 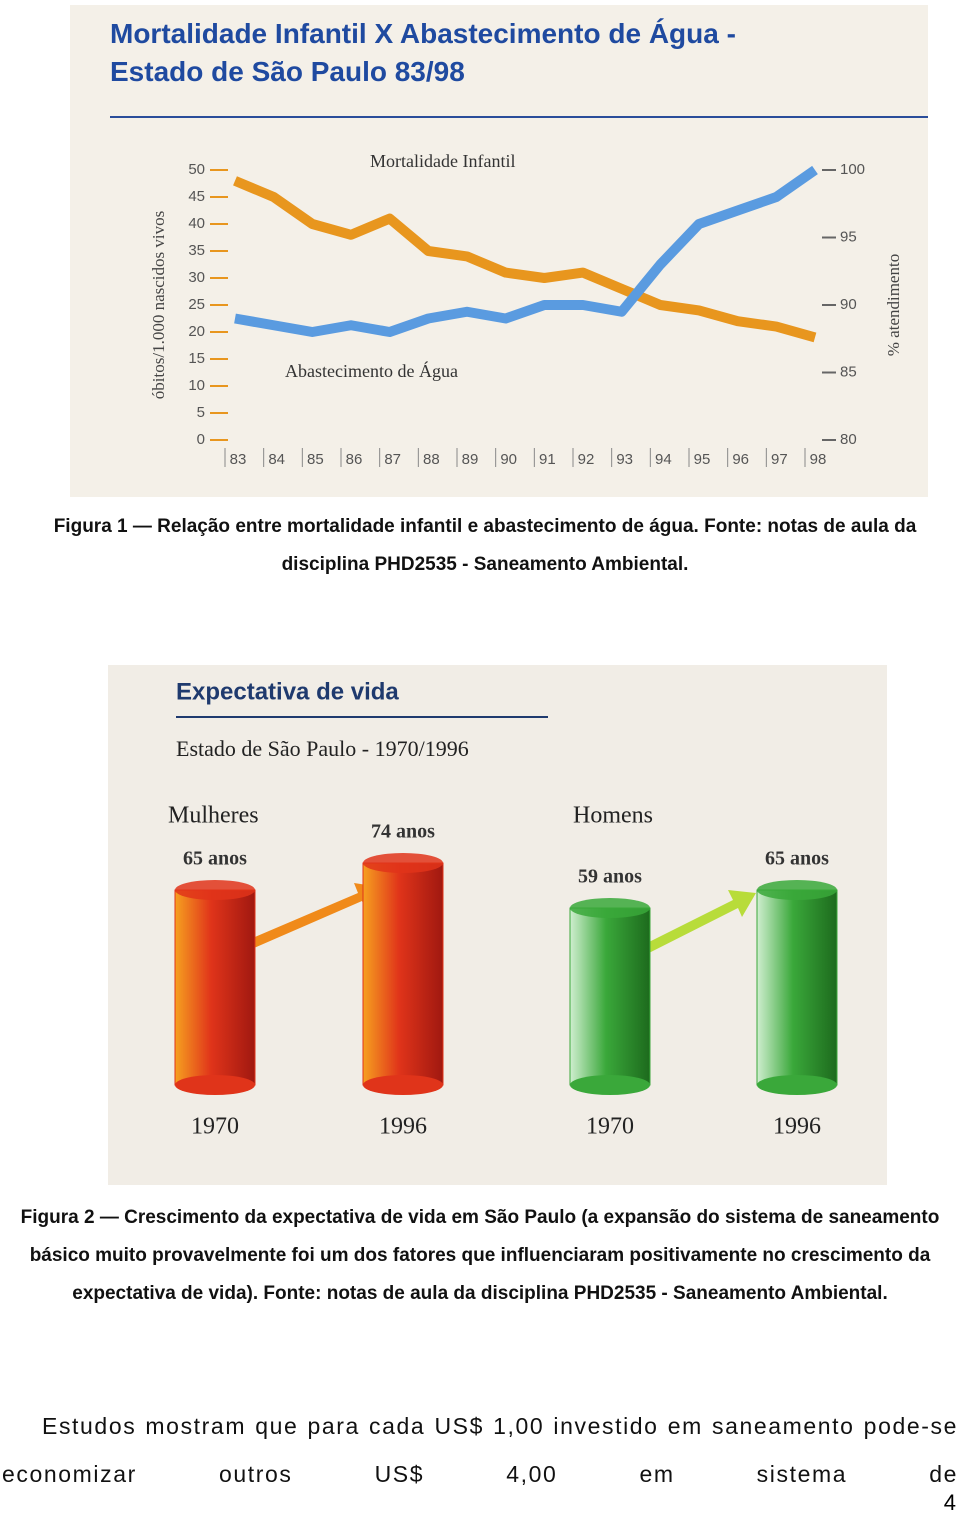 What do you see at coordinates (196, 331) in the screenshot?
I see `y-tick-label: 20` at bounding box center [196, 331].